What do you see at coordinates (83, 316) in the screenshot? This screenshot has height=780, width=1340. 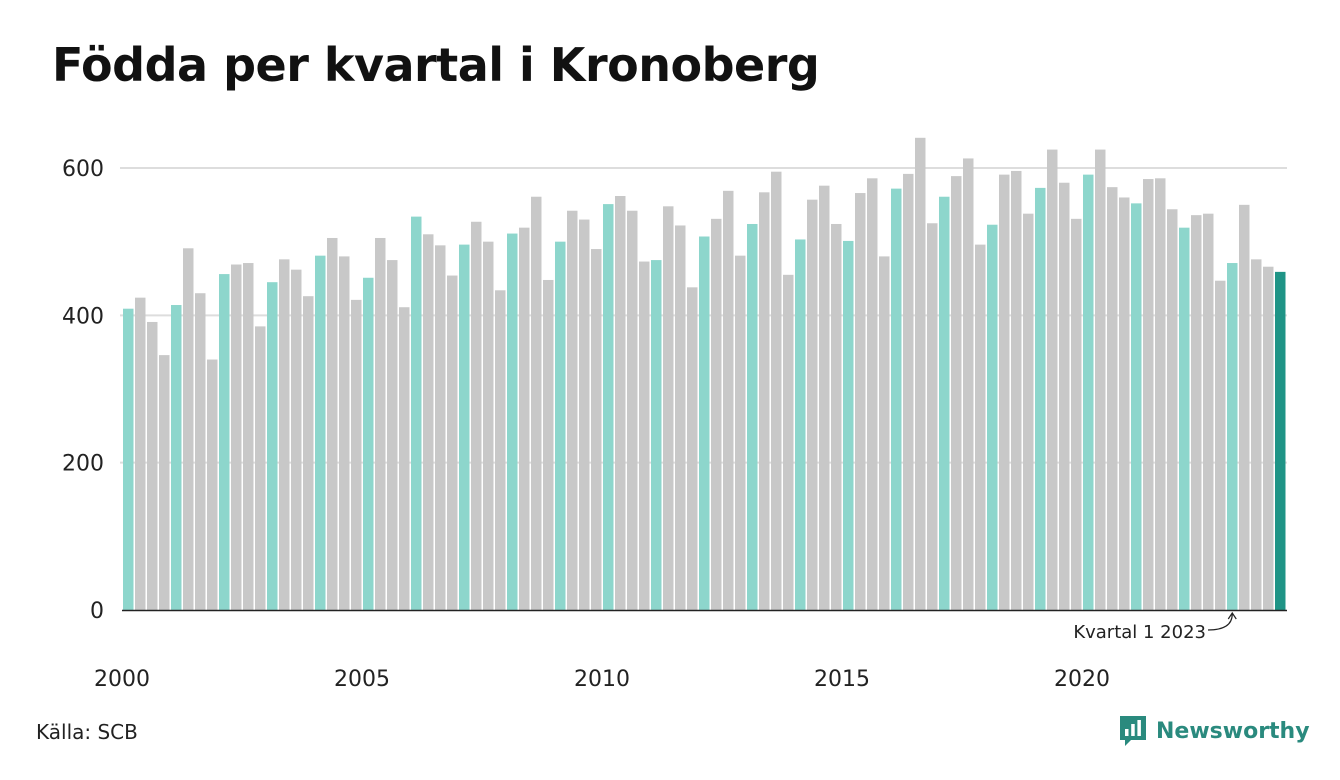 I see `y-tick-label: 400` at bounding box center [83, 316].